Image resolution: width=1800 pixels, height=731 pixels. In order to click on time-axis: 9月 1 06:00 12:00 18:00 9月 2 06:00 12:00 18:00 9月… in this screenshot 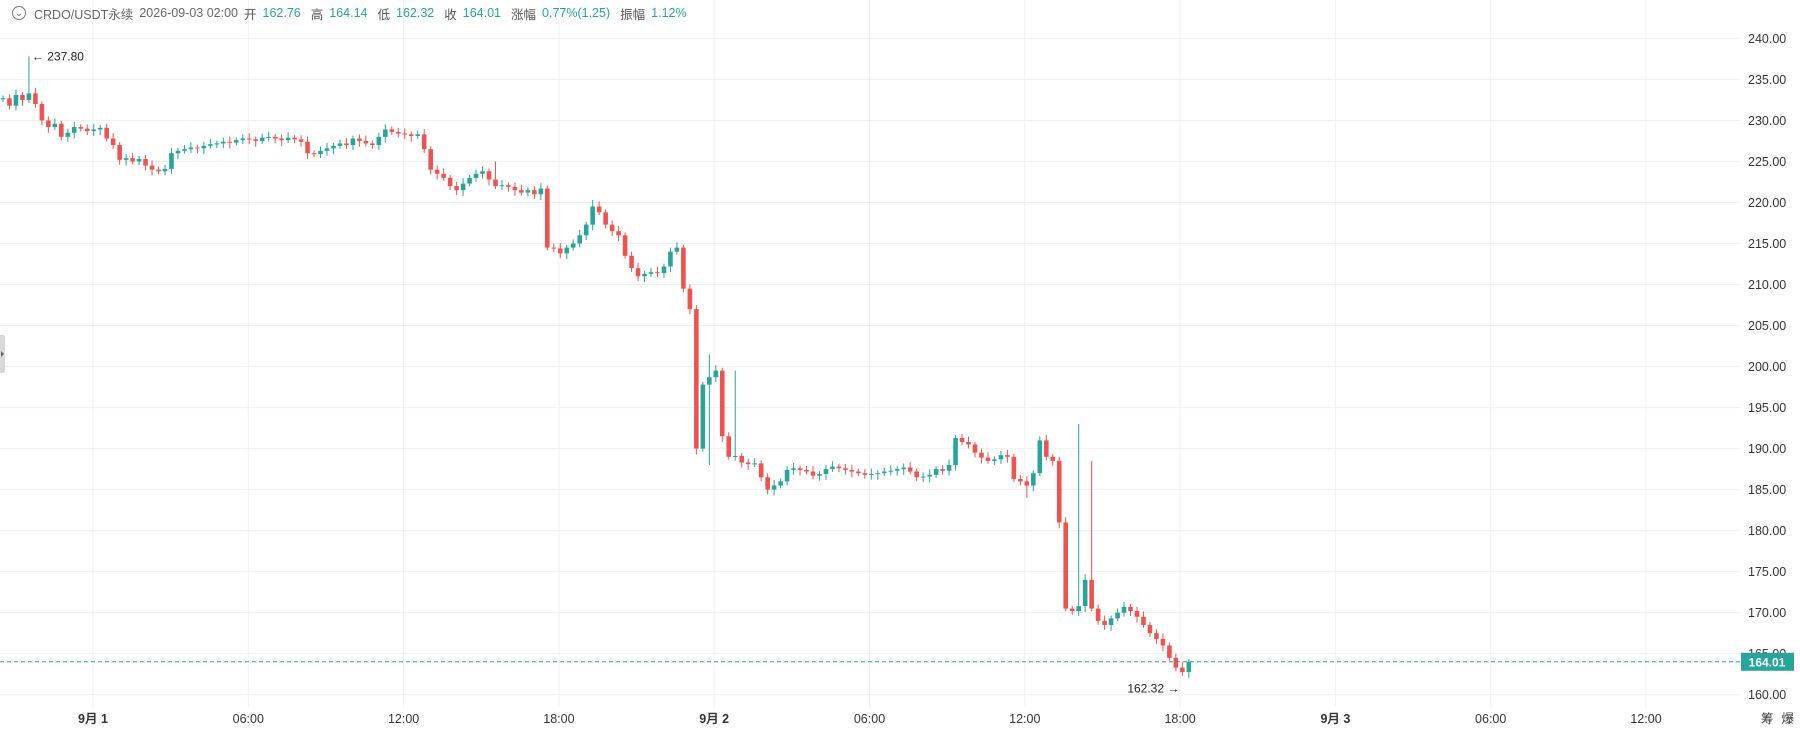, I will do `click(870, 719)`.